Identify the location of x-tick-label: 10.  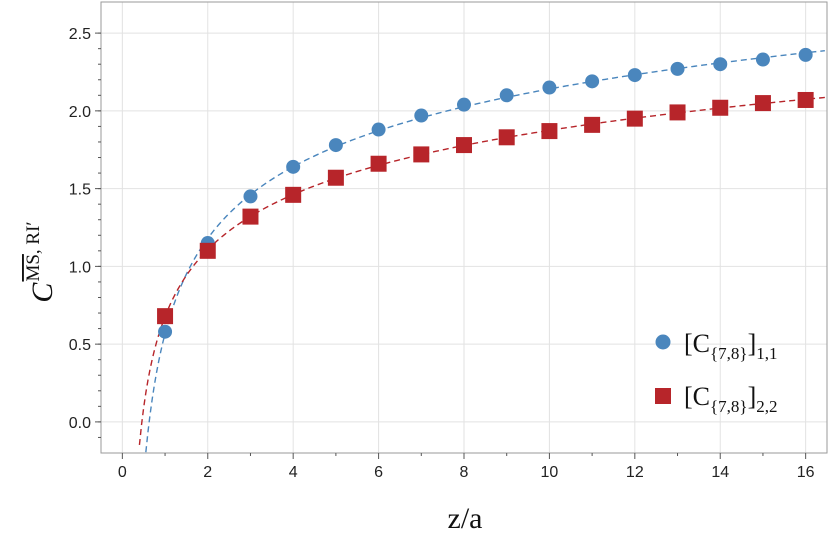
(550, 472).